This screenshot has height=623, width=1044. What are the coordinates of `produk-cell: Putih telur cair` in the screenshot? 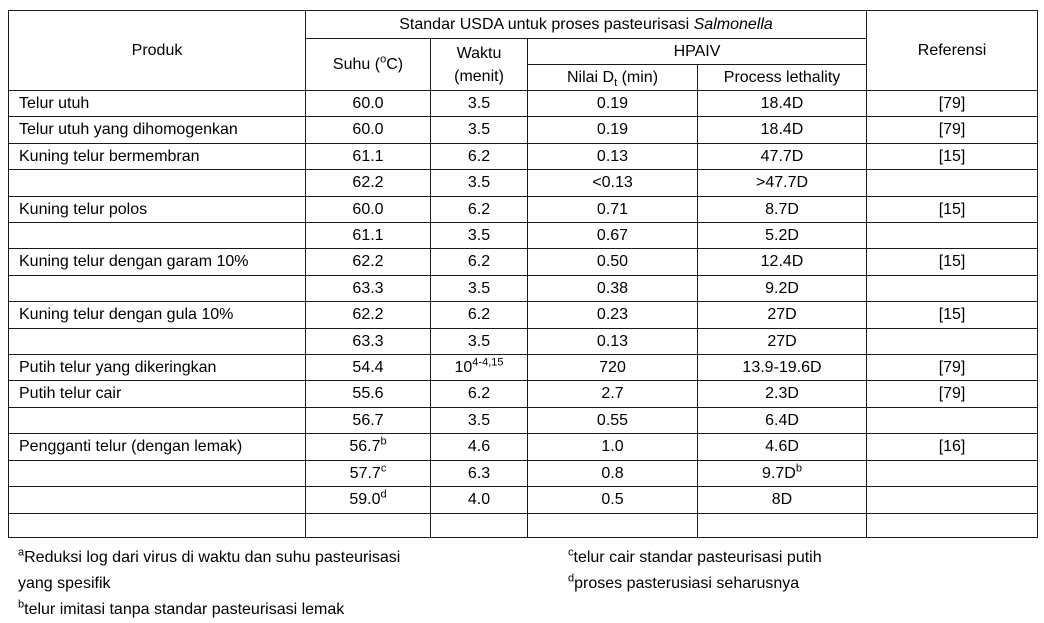 It's located at (157, 394).